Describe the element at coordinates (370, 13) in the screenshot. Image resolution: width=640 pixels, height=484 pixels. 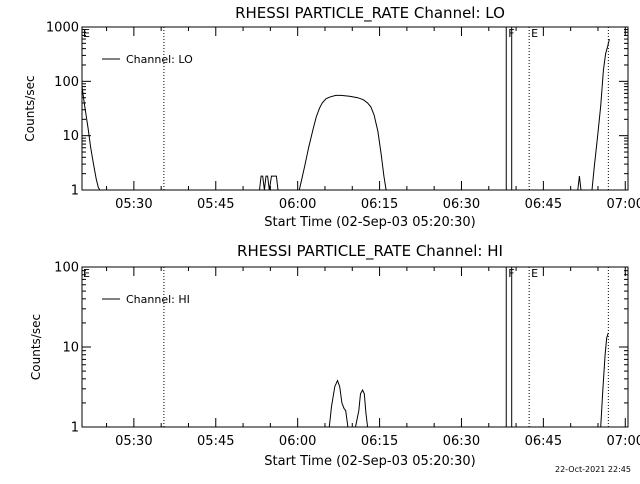
I see `chart-title: RHESSI PARTICLE_RATE Channel: LO` at that location.